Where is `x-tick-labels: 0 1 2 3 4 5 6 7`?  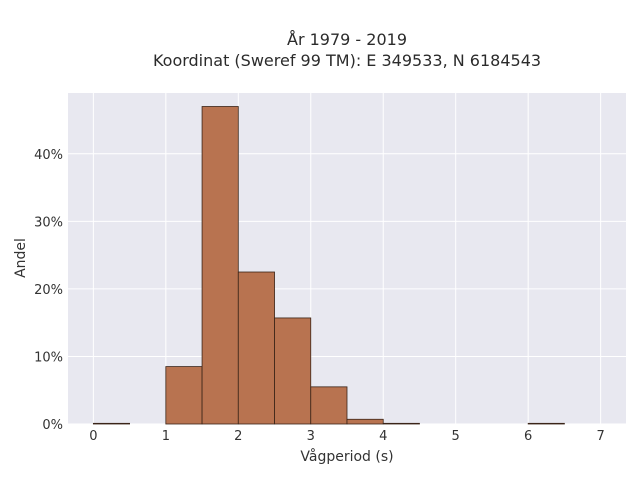
x-tick-labels: 0 1 2 3 4 5 6 7 is located at coordinates (347, 436).